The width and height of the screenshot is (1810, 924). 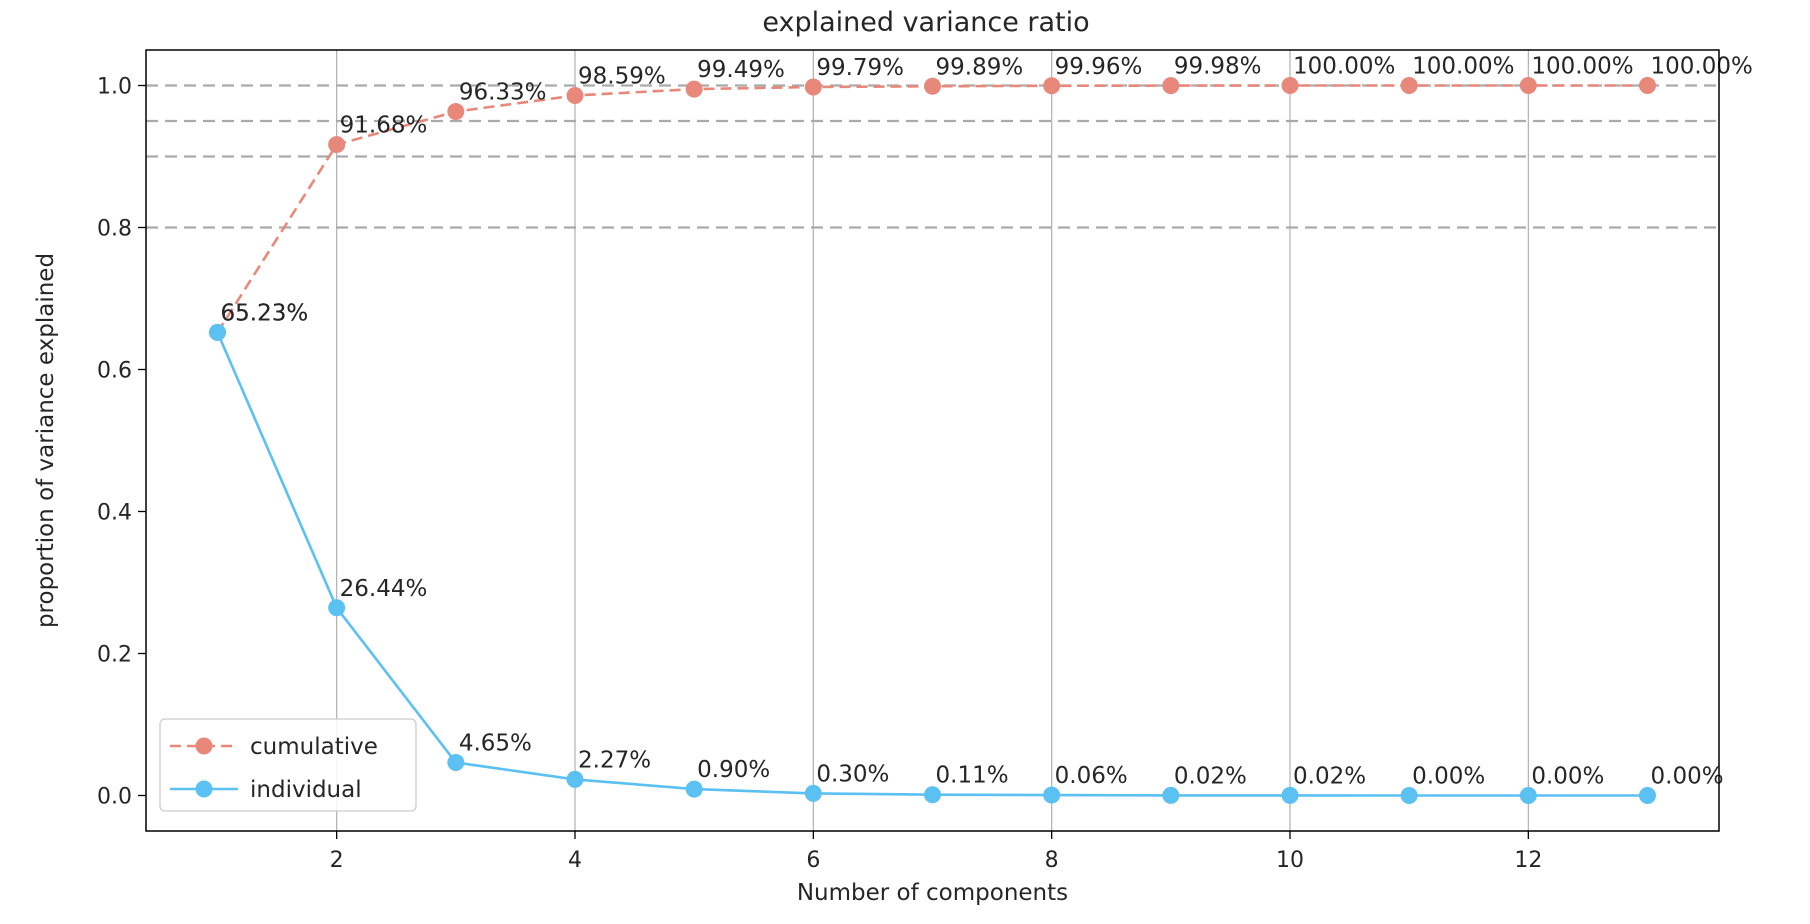 What do you see at coordinates (980, 67) in the screenshot?
I see `cumulative-value-label: 99.89%` at bounding box center [980, 67].